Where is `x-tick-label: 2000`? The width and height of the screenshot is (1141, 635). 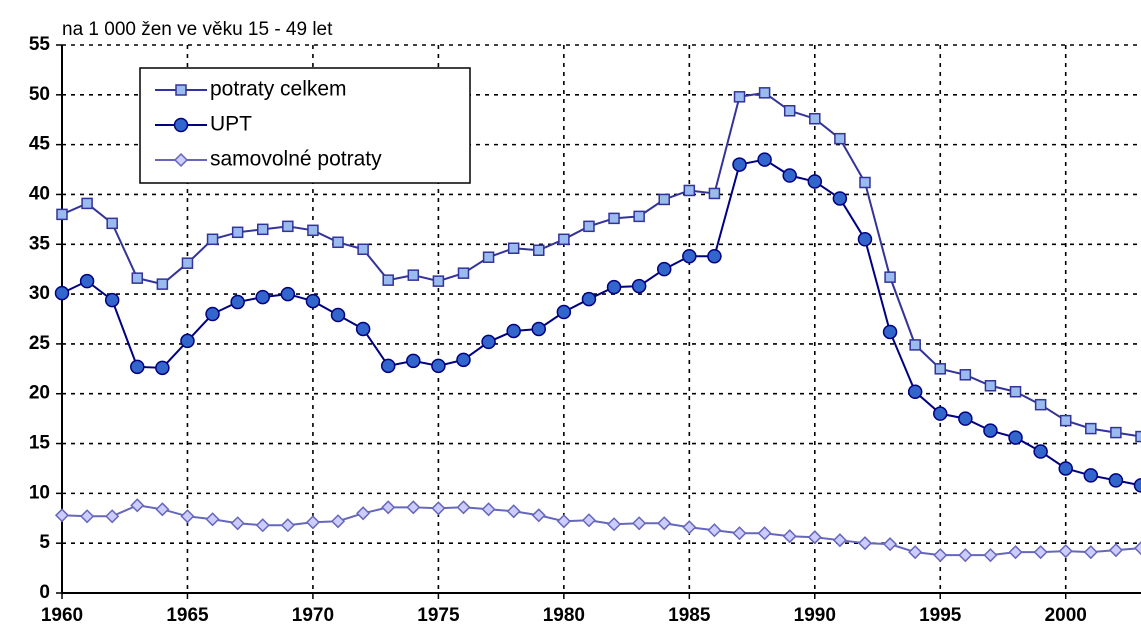 x-tick-label: 2000 is located at coordinates (1066, 615).